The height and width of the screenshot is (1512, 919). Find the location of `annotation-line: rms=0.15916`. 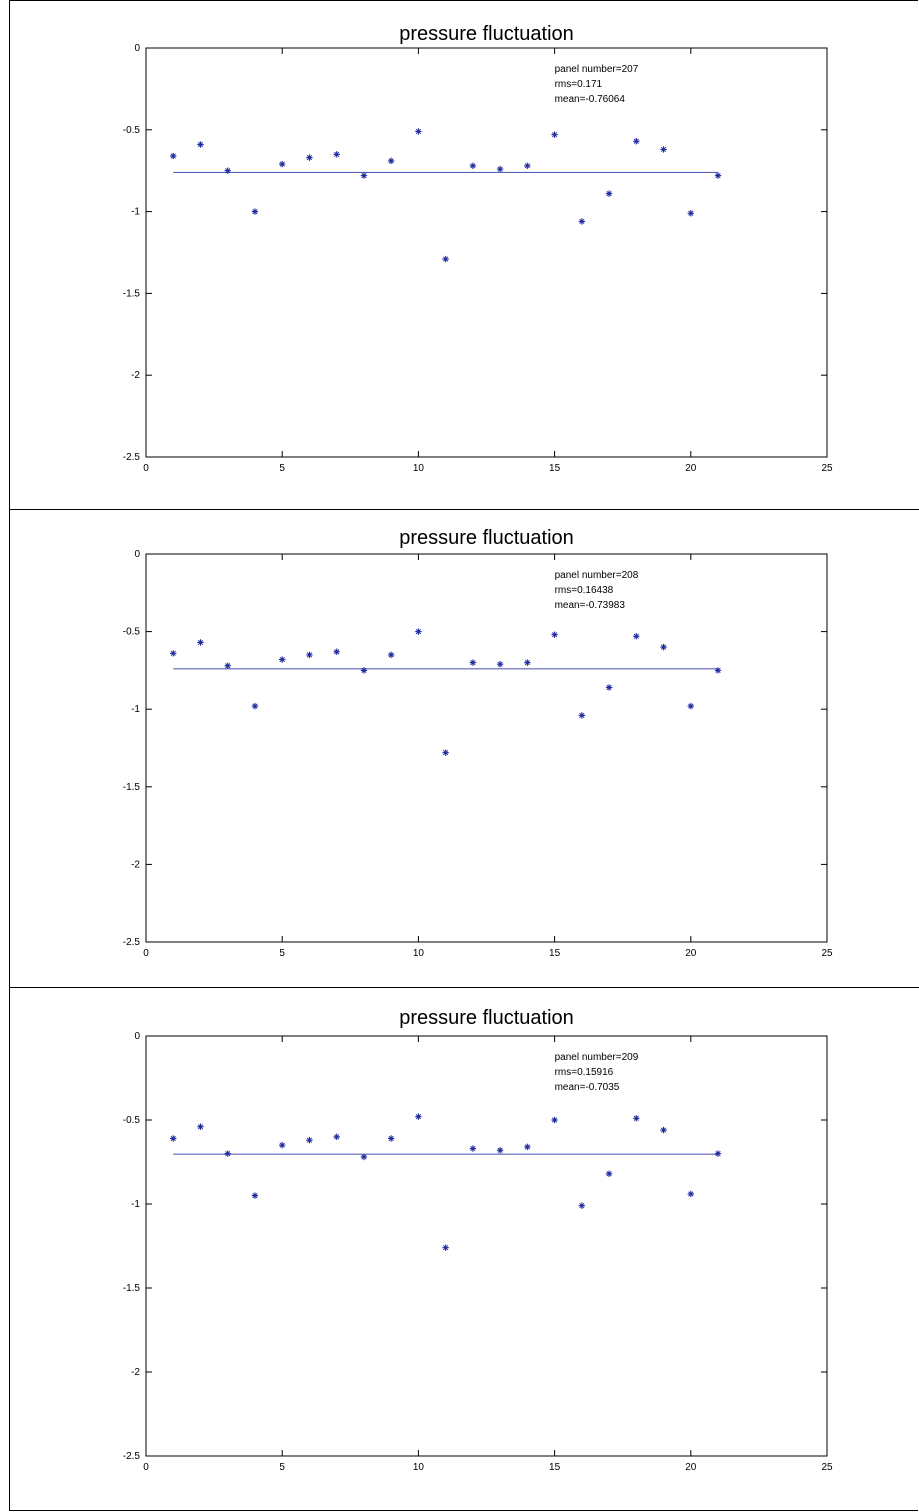

annotation-line: rms=0.15916 is located at coordinates (584, 1072).